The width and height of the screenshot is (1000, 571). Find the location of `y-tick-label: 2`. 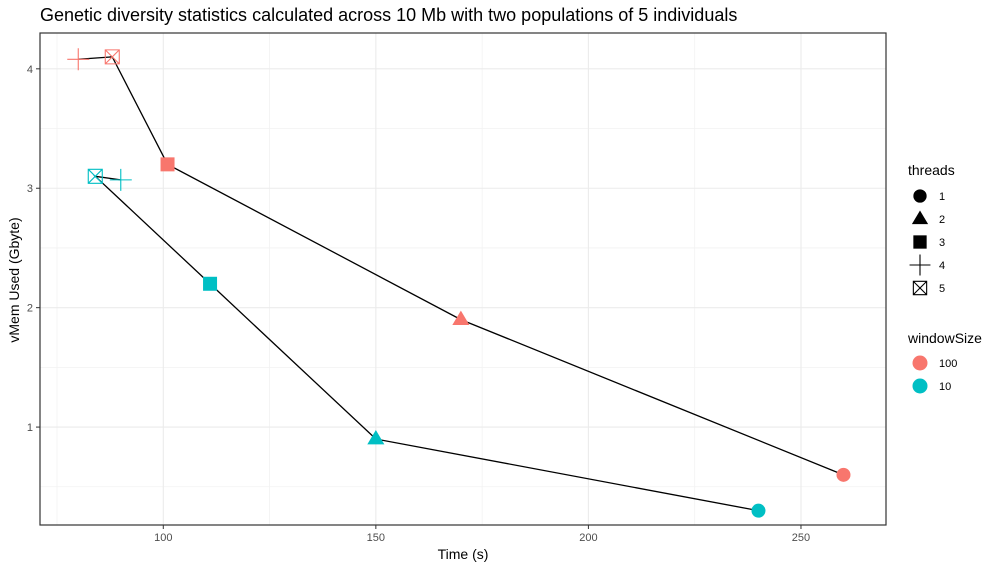

y-tick-label: 2 is located at coordinates (30, 309).